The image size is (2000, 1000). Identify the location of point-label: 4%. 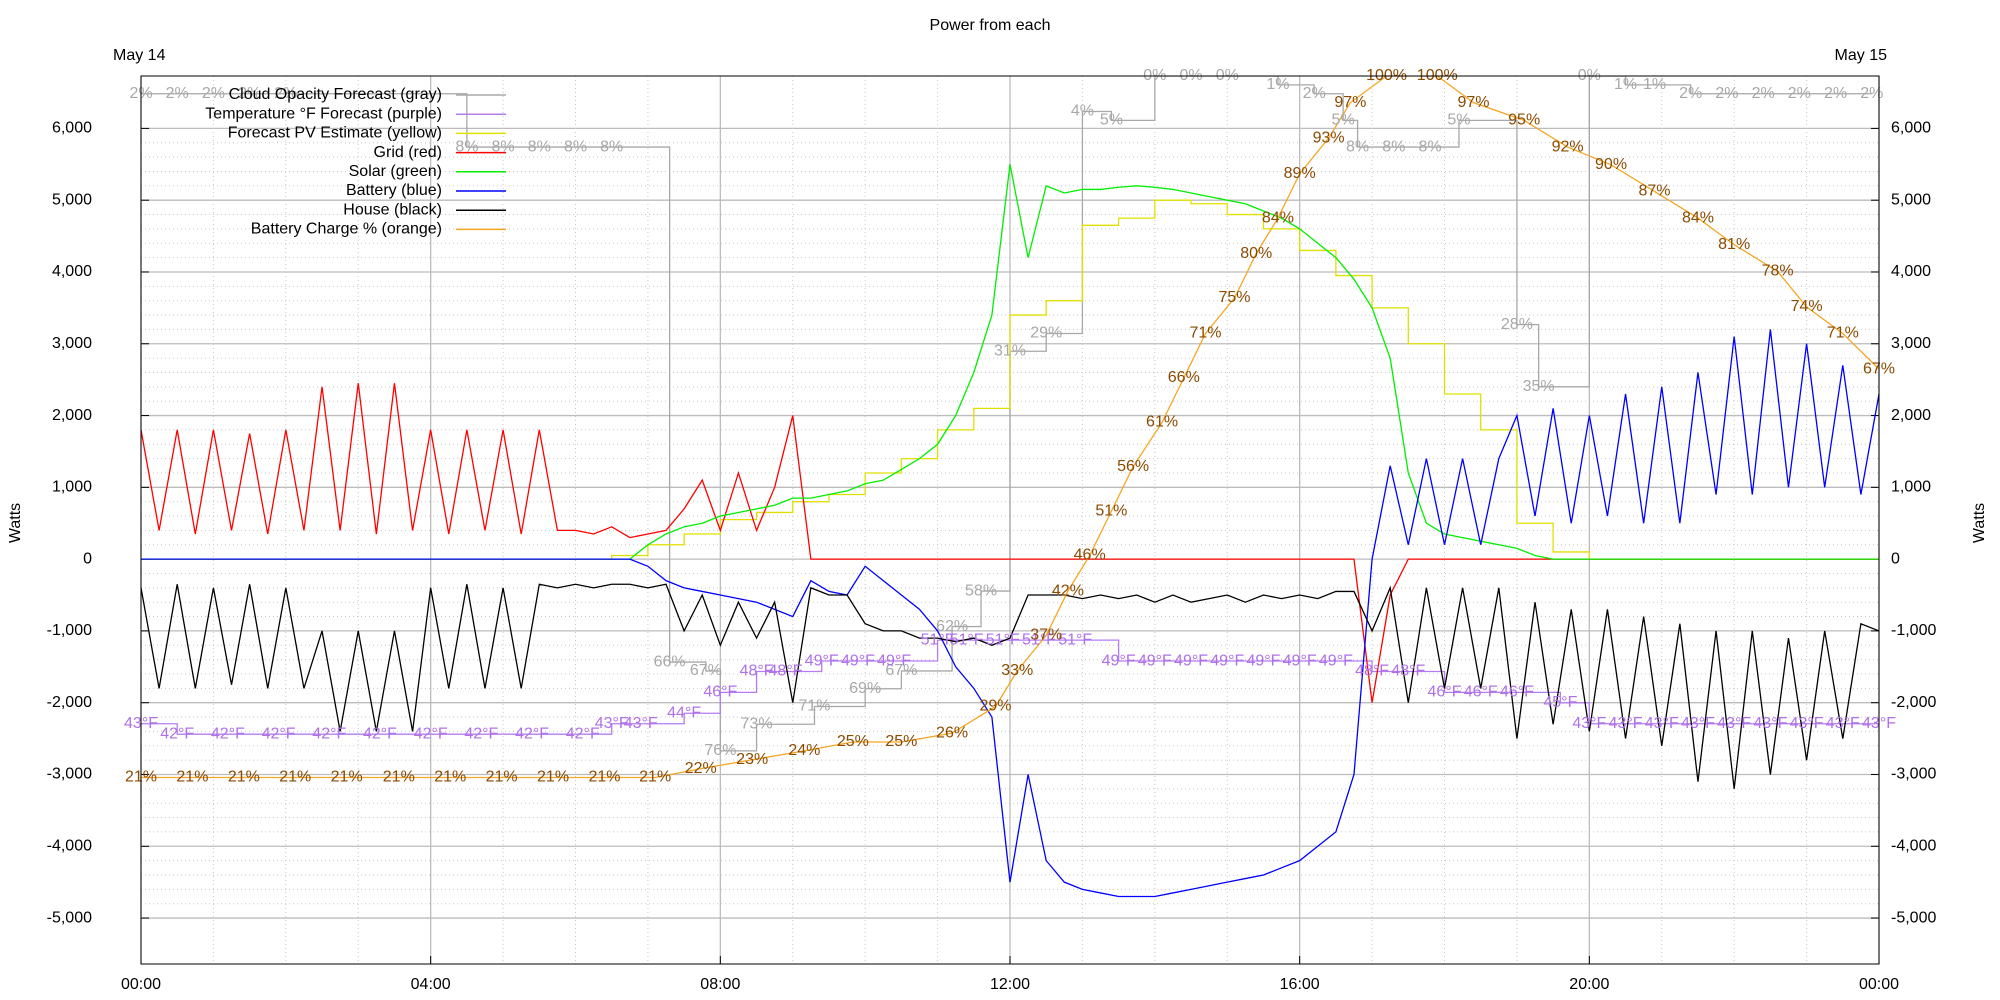
(1082, 111).